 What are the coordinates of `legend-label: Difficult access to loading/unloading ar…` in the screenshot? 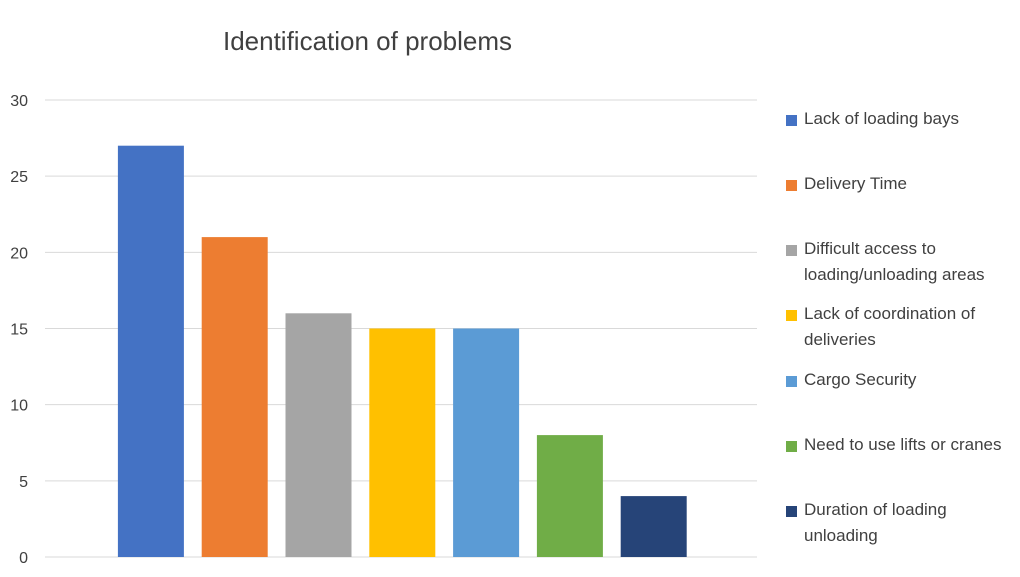 It's located at (894, 261).